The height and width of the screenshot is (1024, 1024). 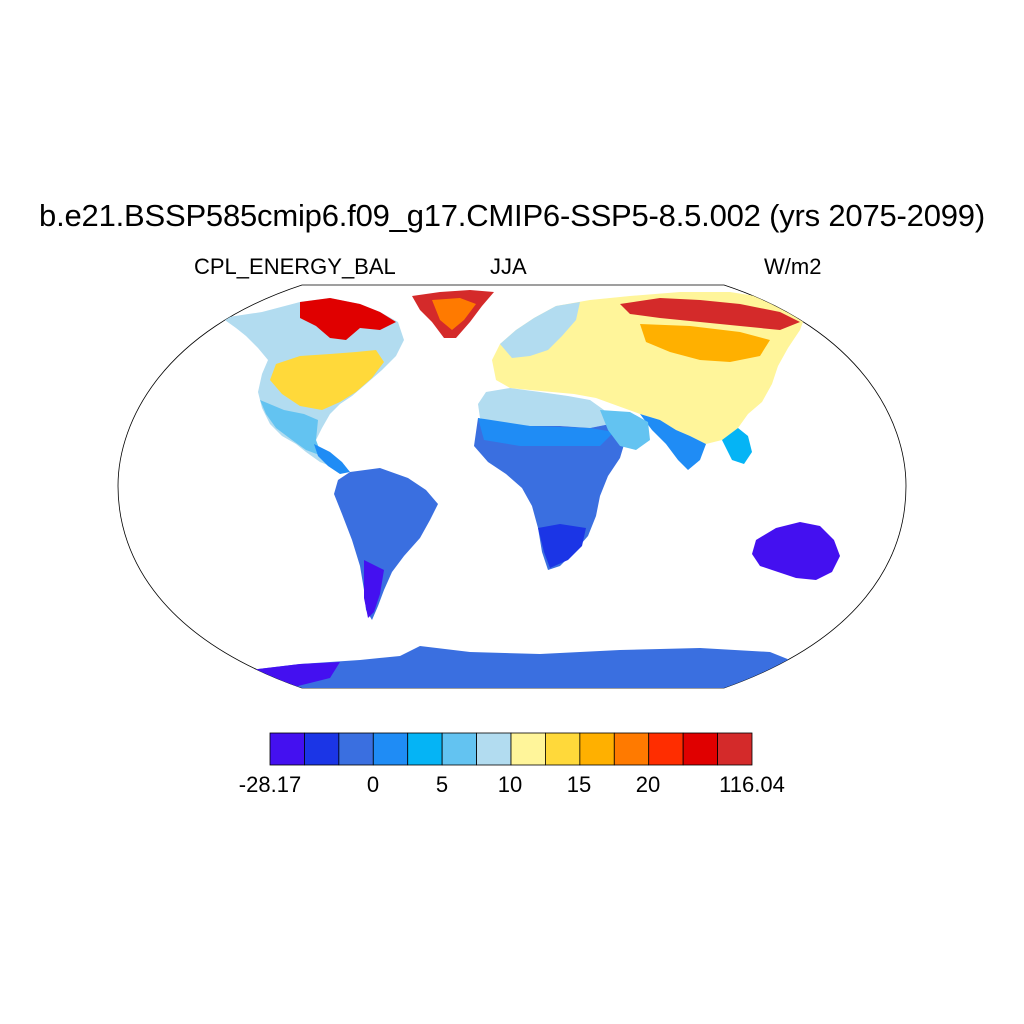 I want to click on eurasia, so click(x=649, y=368).